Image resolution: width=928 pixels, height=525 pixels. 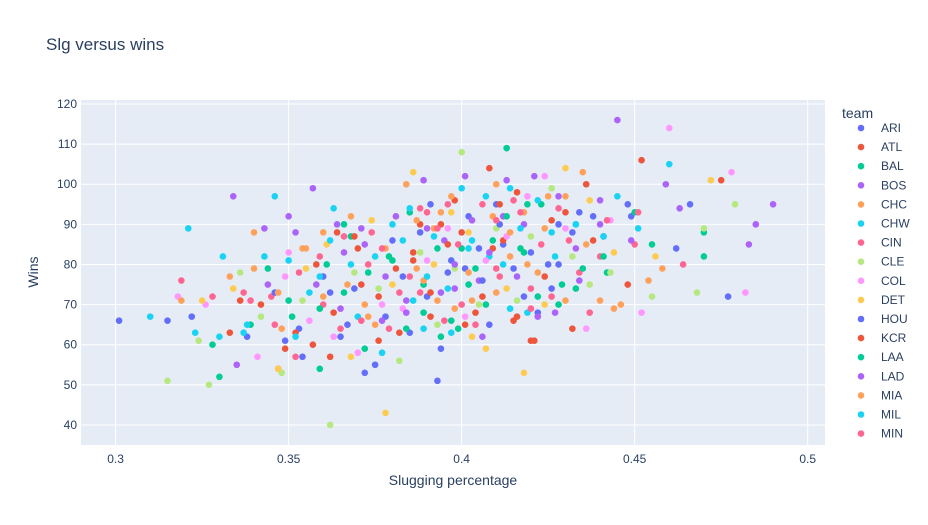 I want to click on legend-item-ari: ARI, so click(x=879, y=128).